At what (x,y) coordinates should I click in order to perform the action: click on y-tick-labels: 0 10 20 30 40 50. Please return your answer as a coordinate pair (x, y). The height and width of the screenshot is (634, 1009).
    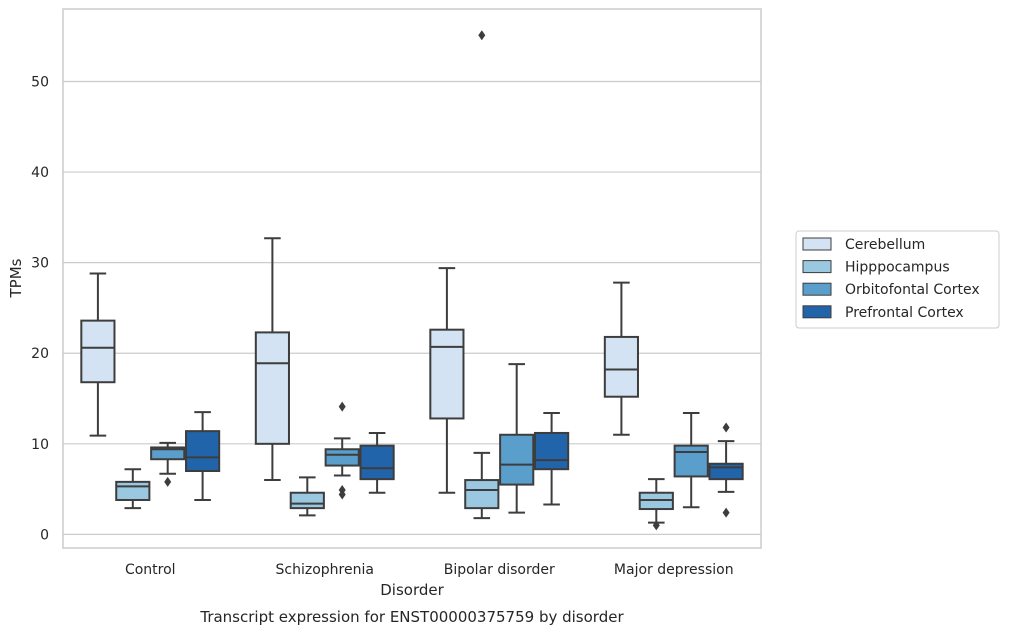
    Looking at the image, I should click on (40, 308).